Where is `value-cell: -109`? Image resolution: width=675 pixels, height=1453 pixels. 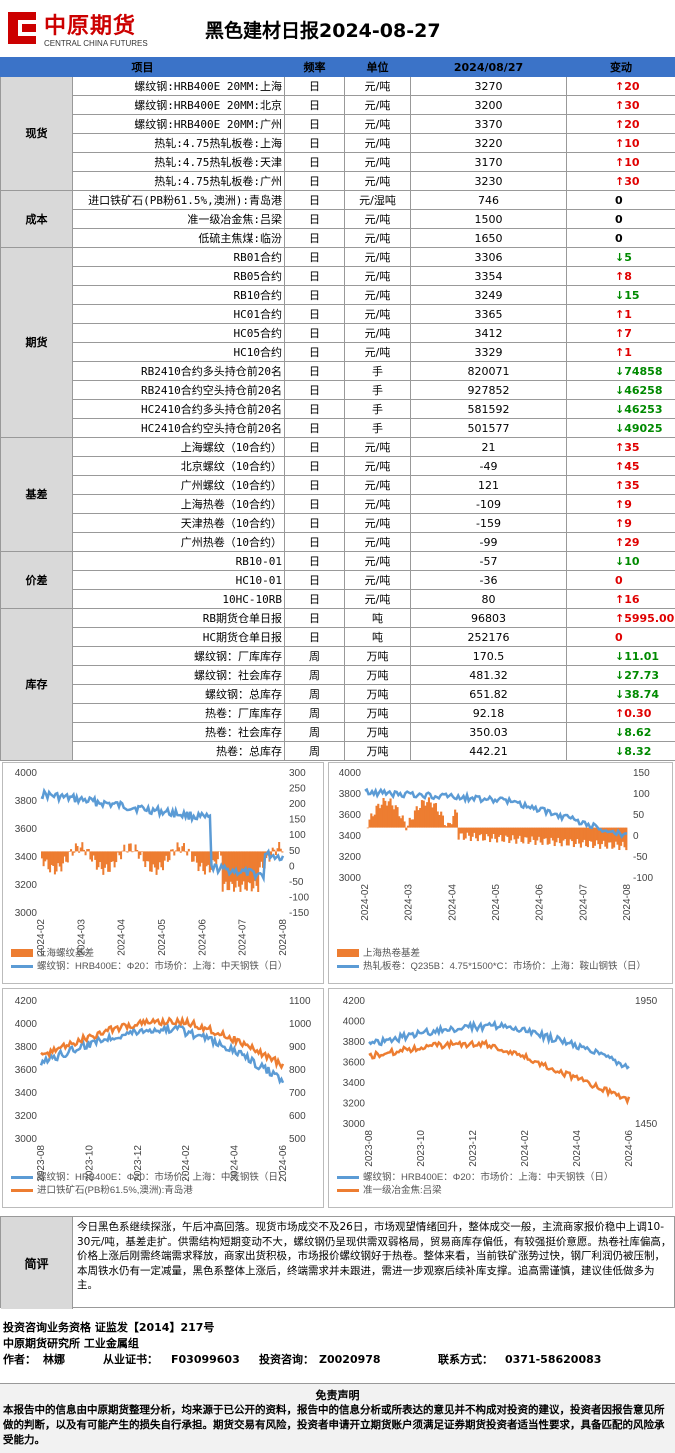 value-cell: -109 is located at coordinates (488, 504).